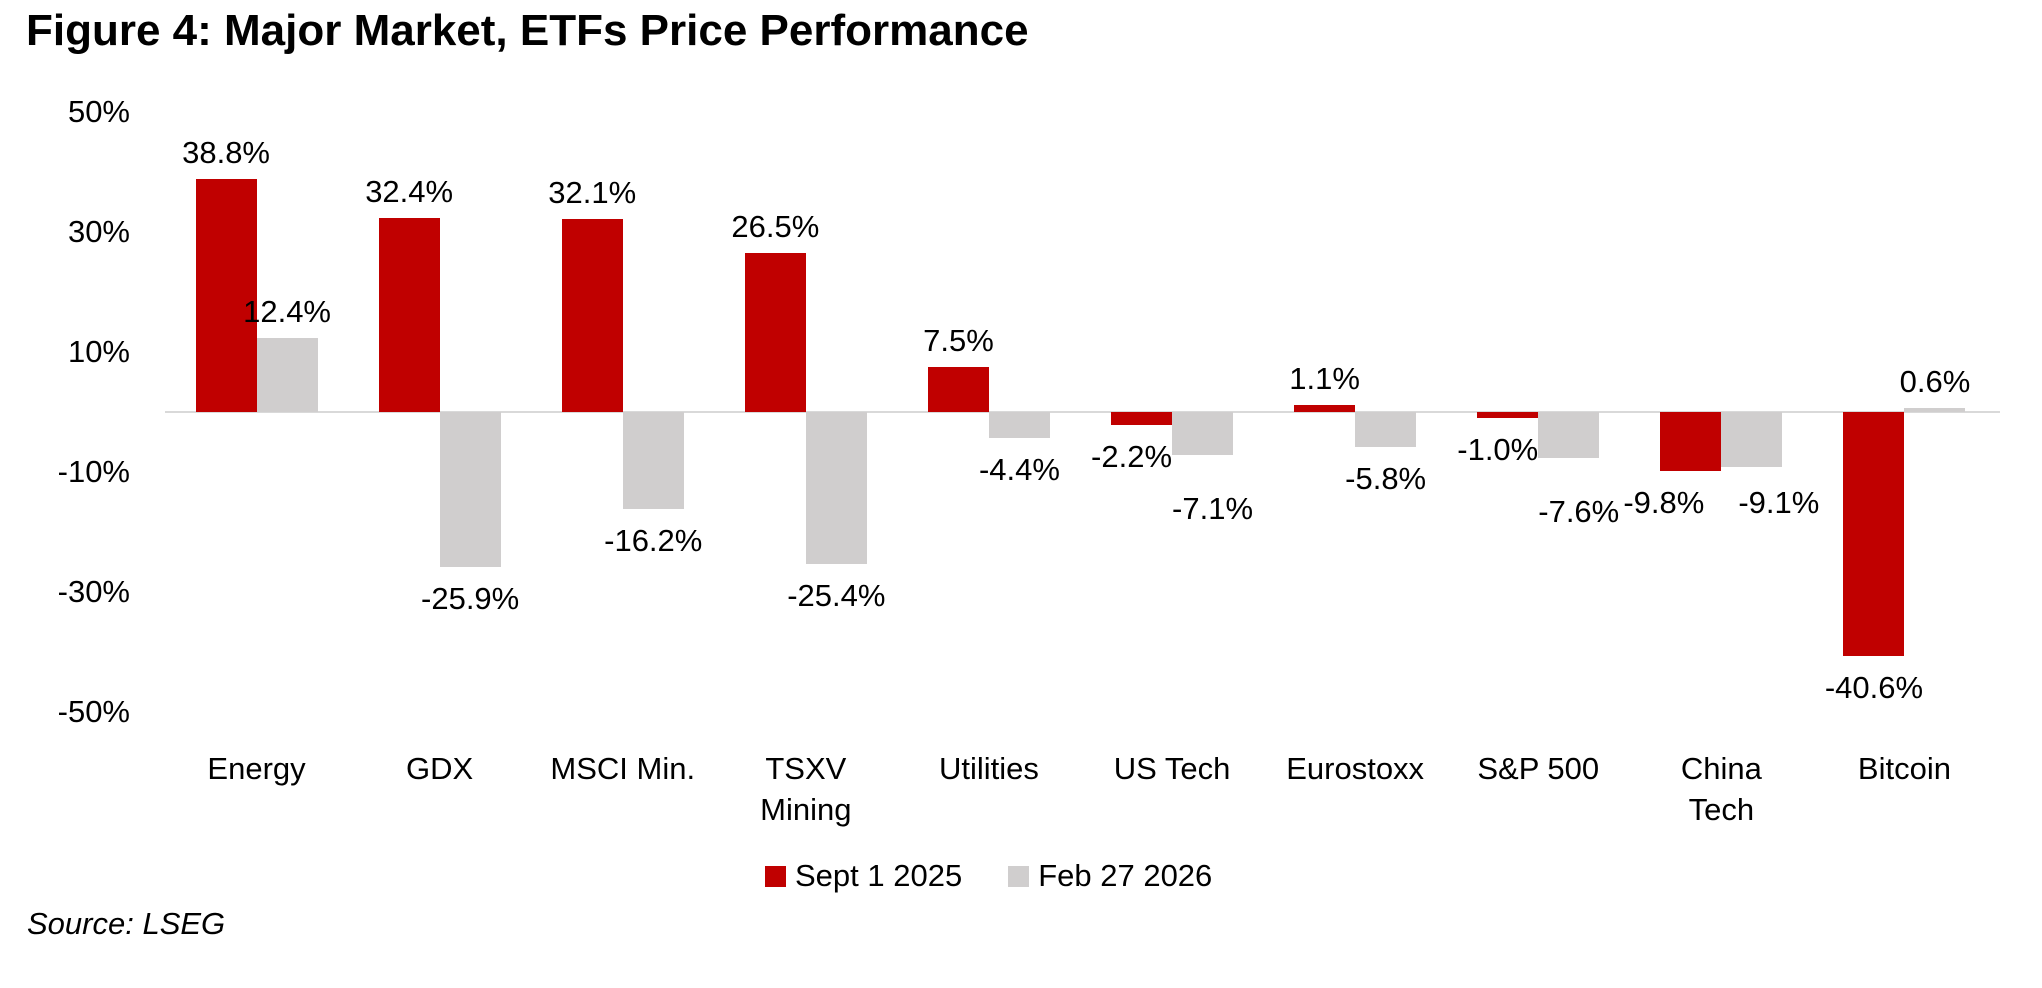 The height and width of the screenshot is (988, 2042). What do you see at coordinates (1019, 425) in the screenshot?
I see `bar-feb-27-2026-utilities` at bounding box center [1019, 425].